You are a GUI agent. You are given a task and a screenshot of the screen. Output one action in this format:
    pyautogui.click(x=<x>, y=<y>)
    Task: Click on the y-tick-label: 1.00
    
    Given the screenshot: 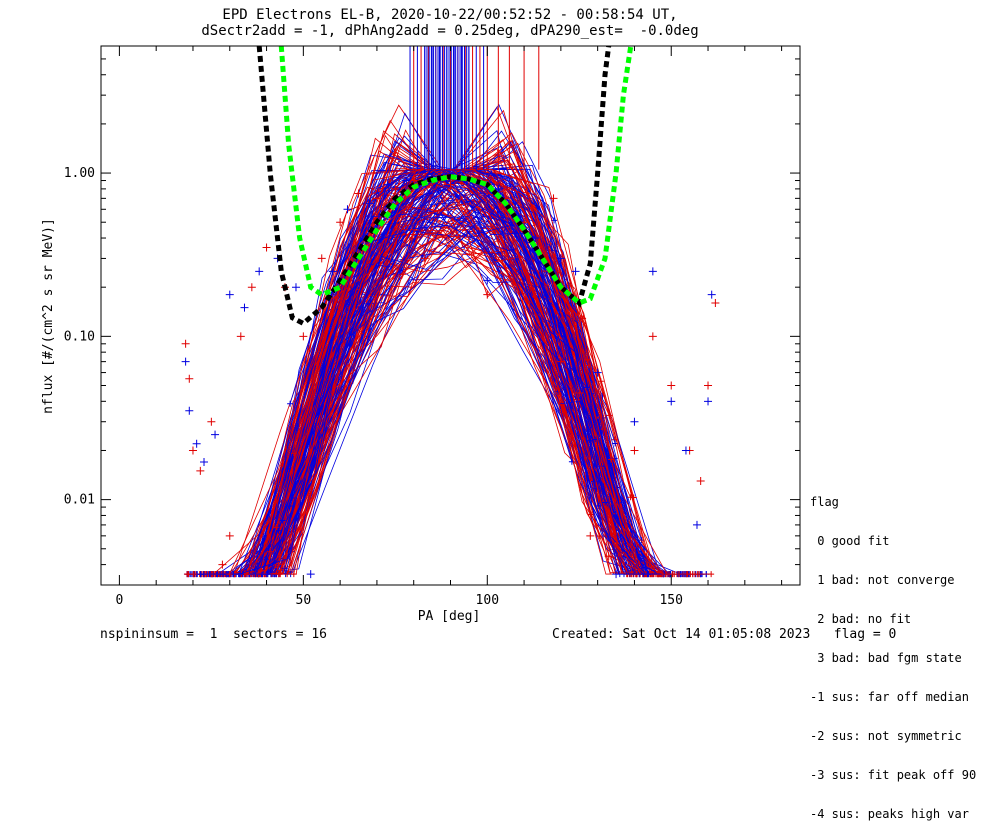 What is the action you would take?
    pyautogui.click(x=79, y=173)
    